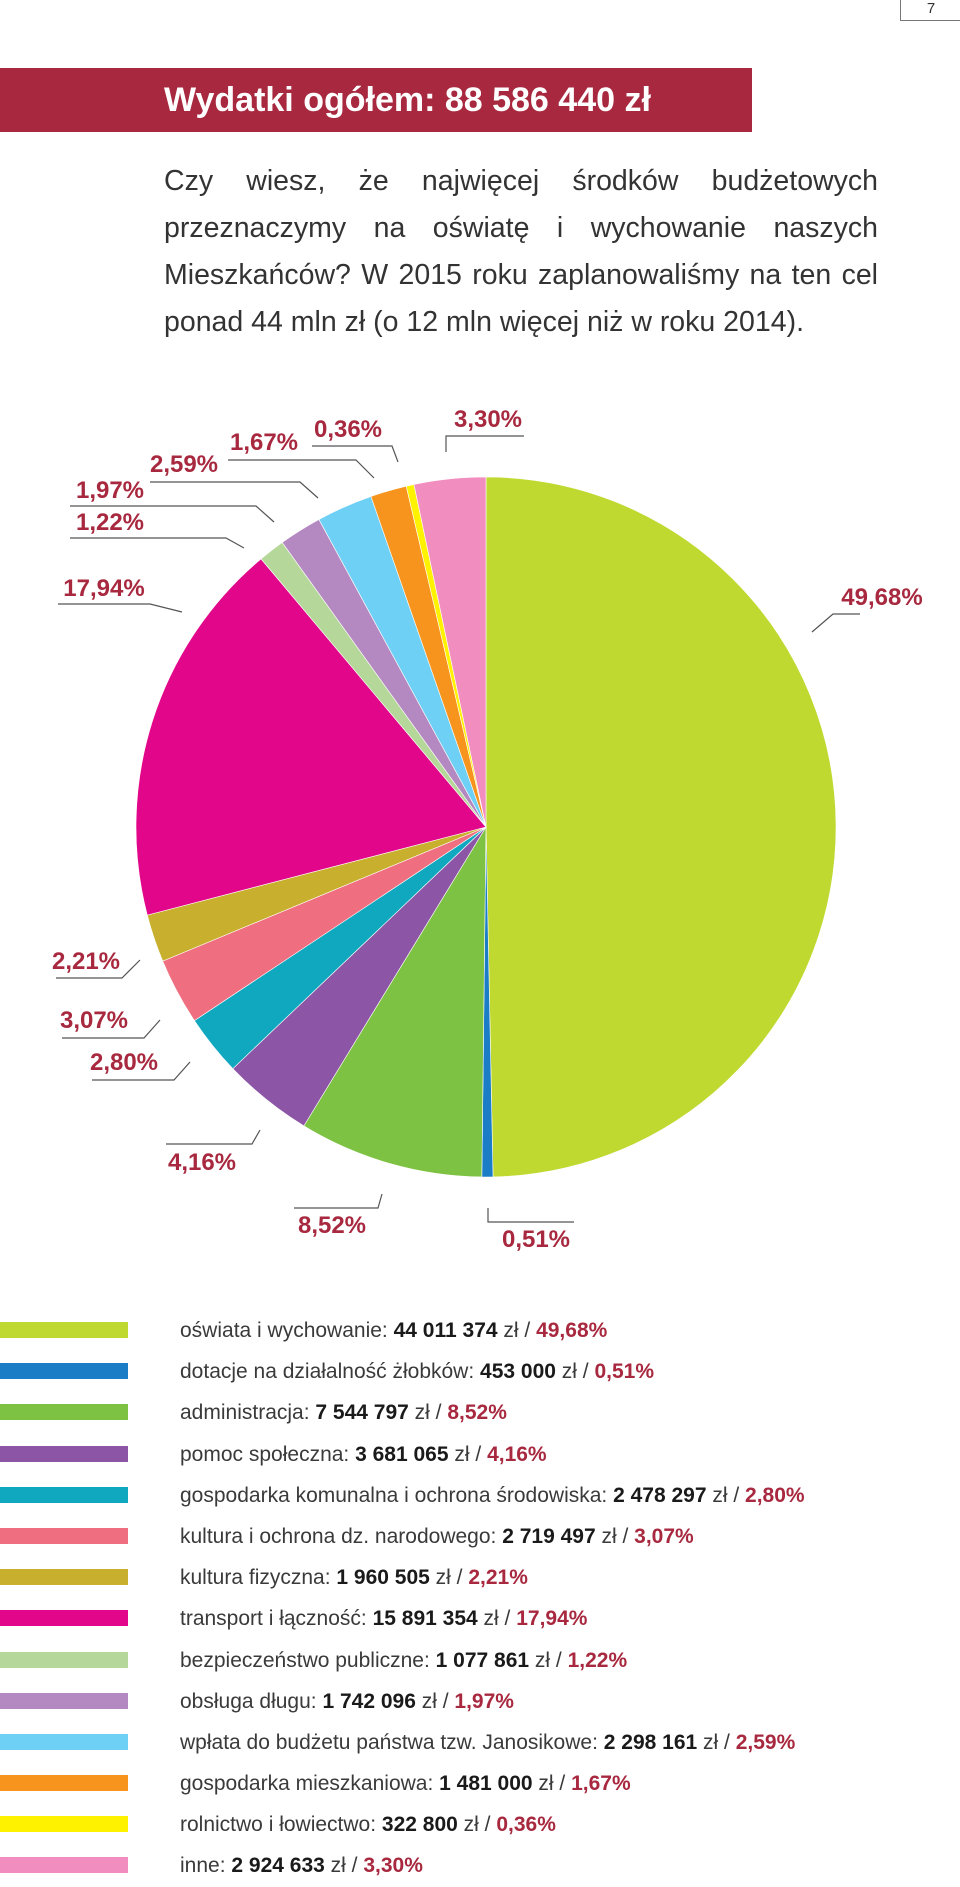 This screenshot has width=960, height=1887. Describe the element at coordinates (484, 443) in the screenshot. I see `leader-line-inne` at that location.